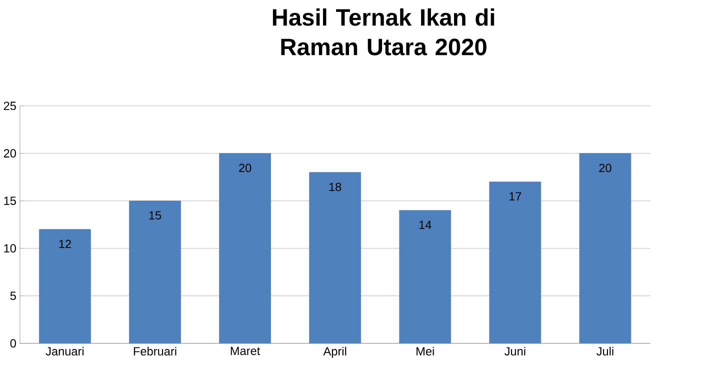 This screenshot has width=720, height=373. Describe the element at coordinates (383, 32) in the screenshot. I see `chart-title: Hasil Ternak Ikan di Raman Utara 2020` at that location.